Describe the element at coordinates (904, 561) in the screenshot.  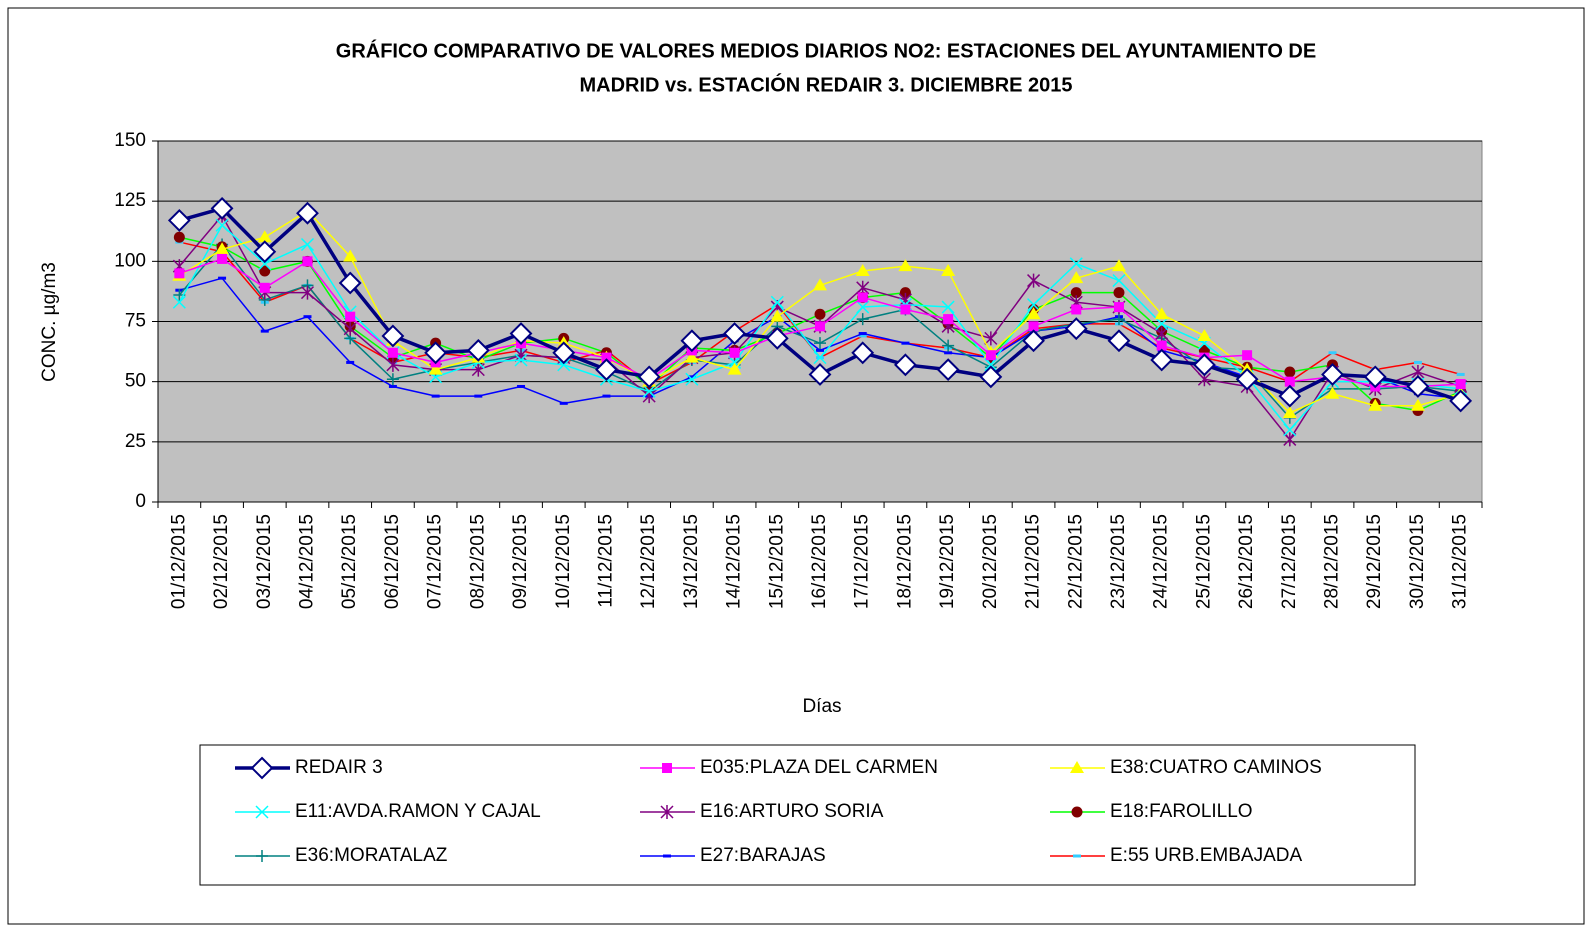
I see `x-tick-label: 18/12/2015` at that location.